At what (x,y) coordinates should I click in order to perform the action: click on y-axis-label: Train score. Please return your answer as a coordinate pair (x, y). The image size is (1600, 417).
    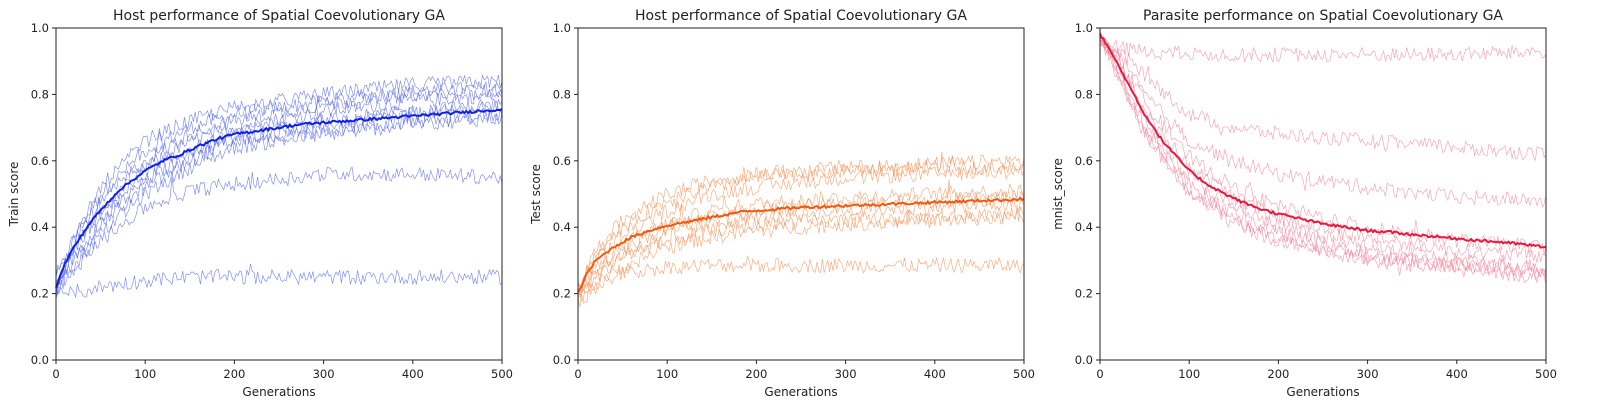
    Looking at the image, I should click on (14, 195).